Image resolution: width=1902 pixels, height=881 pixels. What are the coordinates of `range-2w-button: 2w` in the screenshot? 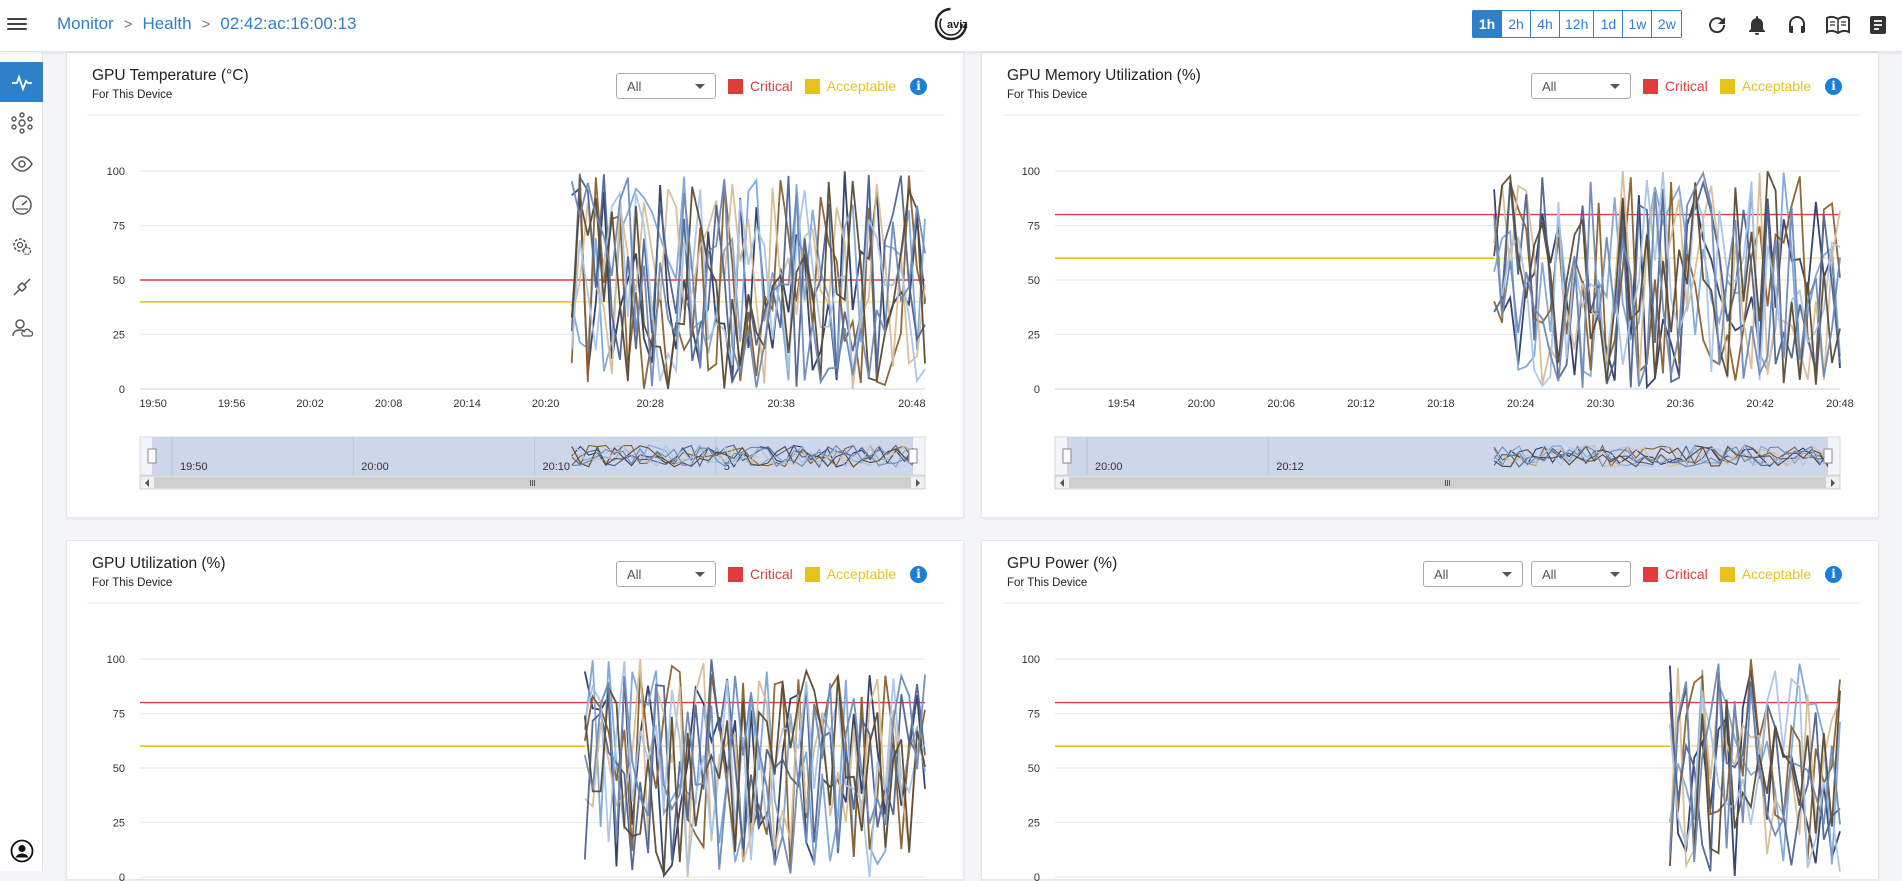 It's located at (1667, 24).